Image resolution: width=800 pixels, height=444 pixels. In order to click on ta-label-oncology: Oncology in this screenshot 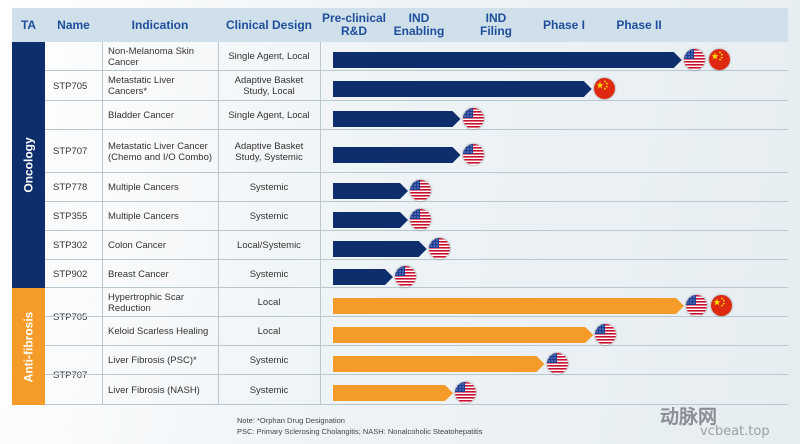, I will do `click(28, 165)`.